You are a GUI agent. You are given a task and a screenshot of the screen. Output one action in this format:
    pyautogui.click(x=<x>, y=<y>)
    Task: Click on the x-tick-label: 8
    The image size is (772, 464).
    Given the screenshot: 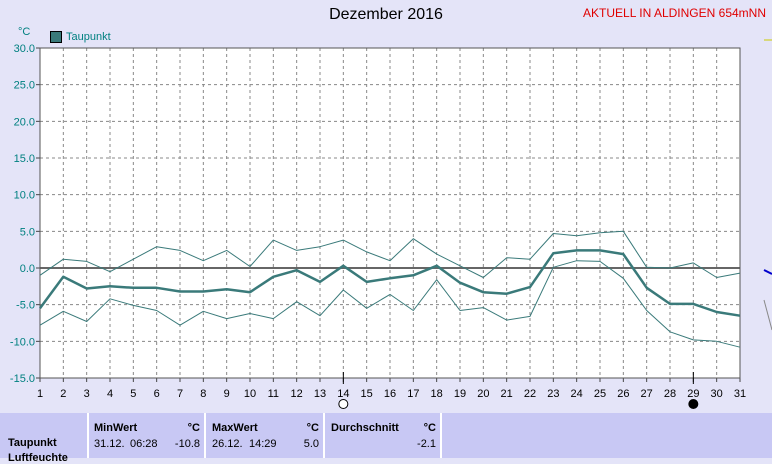 What is the action you would take?
    pyautogui.click(x=203, y=394)
    